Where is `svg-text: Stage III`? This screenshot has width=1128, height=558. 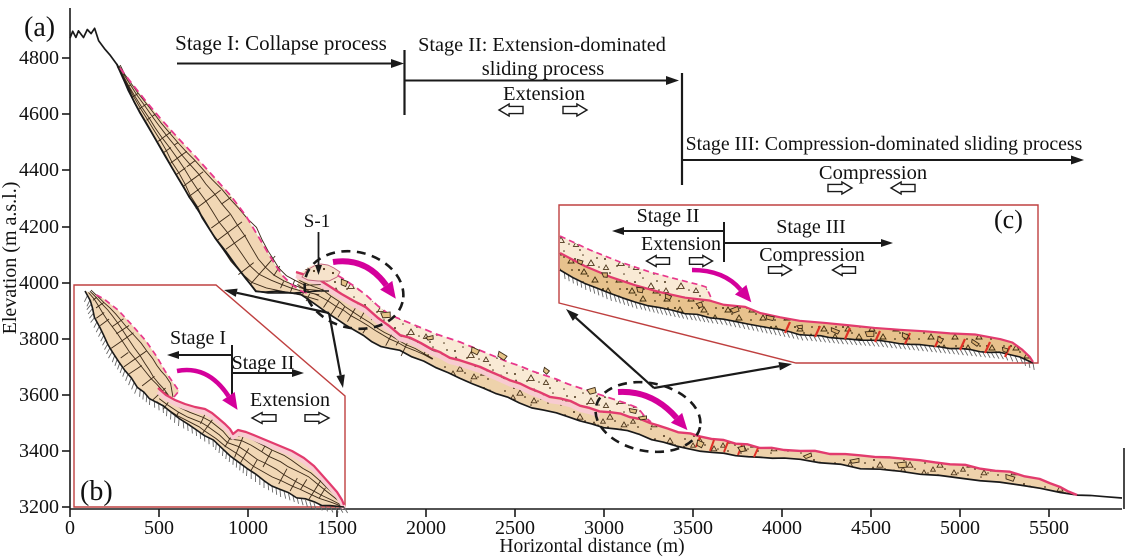 svg-text: Stage III is located at coordinates (810, 227).